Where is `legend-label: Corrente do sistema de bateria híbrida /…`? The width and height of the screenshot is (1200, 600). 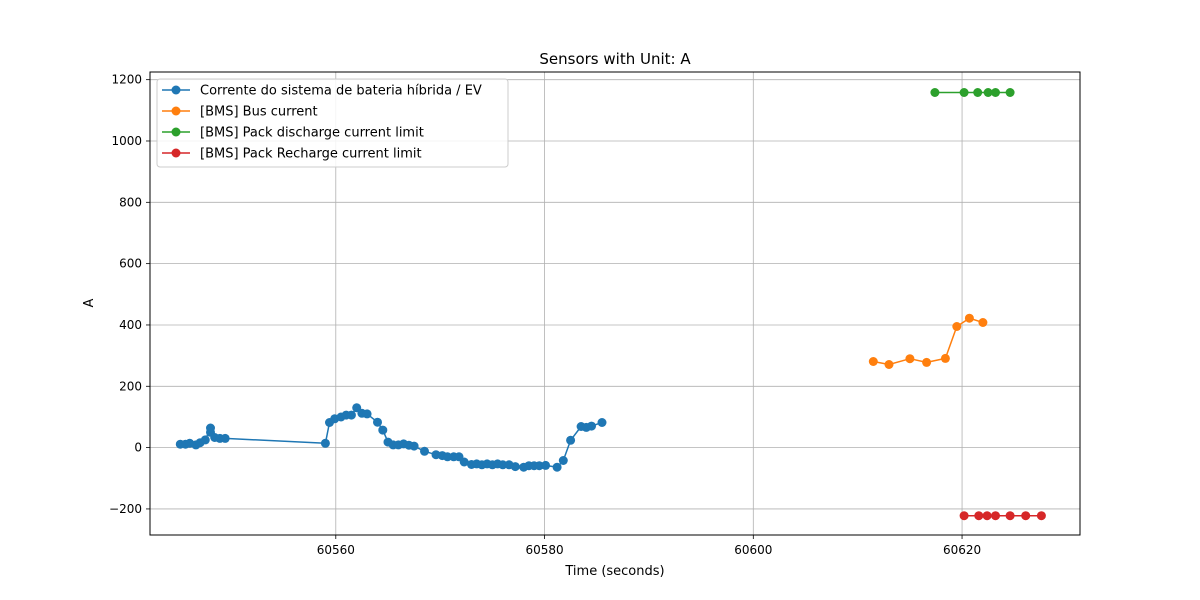 legend-label: Corrente do sistema de bateria híbrida /… is located at coordinates (341, 91).